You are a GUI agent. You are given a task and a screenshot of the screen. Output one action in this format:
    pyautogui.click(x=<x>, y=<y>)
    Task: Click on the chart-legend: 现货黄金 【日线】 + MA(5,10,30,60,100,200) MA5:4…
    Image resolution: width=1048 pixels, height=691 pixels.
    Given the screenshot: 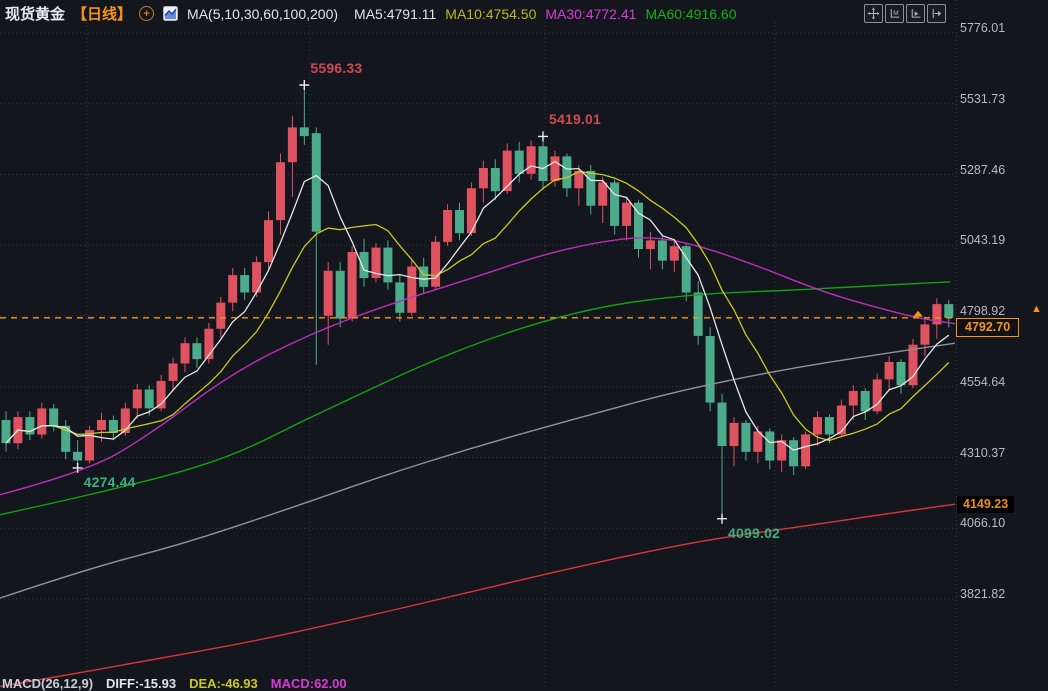 What is the action you would take?
    pyautogui.click(x=371, y=13)
    